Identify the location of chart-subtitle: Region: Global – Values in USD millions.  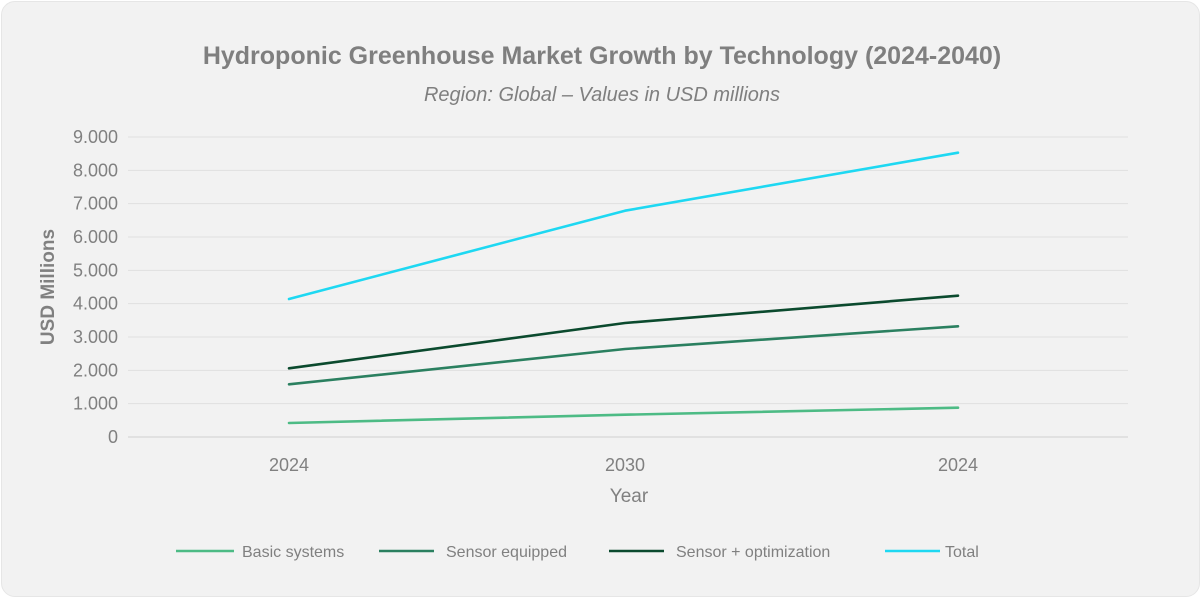
(602, 95).